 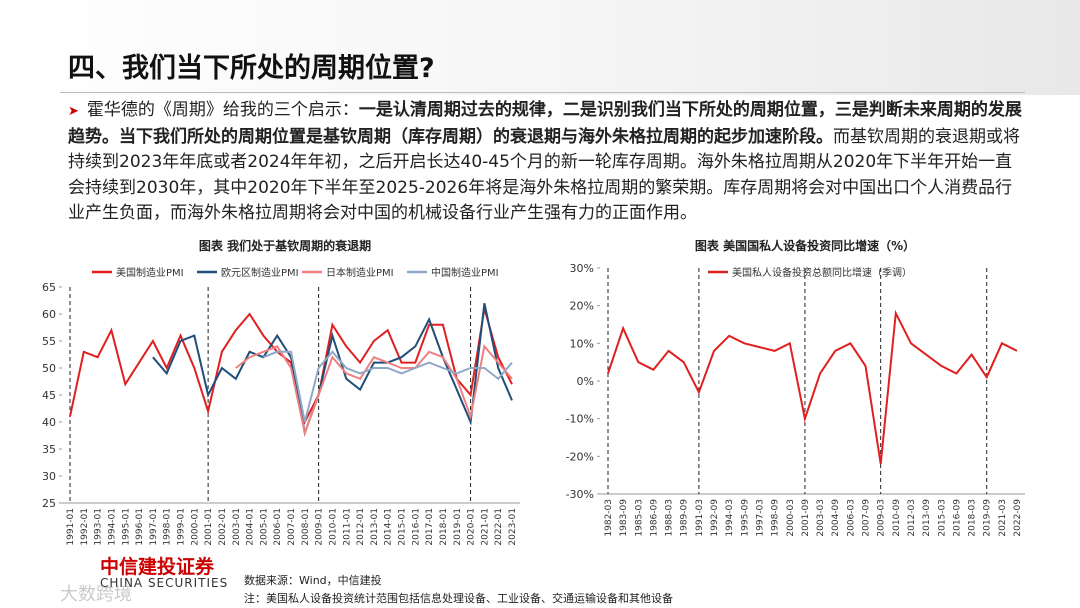 I want to click on x-tick-label: 2018-01, so click(x=444, y=527).